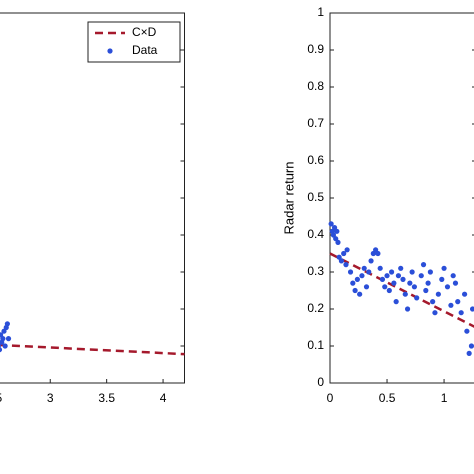 This screenshot has height=474, width=474. I want to click on y-tick-label: 0.8, so click(315, 86).